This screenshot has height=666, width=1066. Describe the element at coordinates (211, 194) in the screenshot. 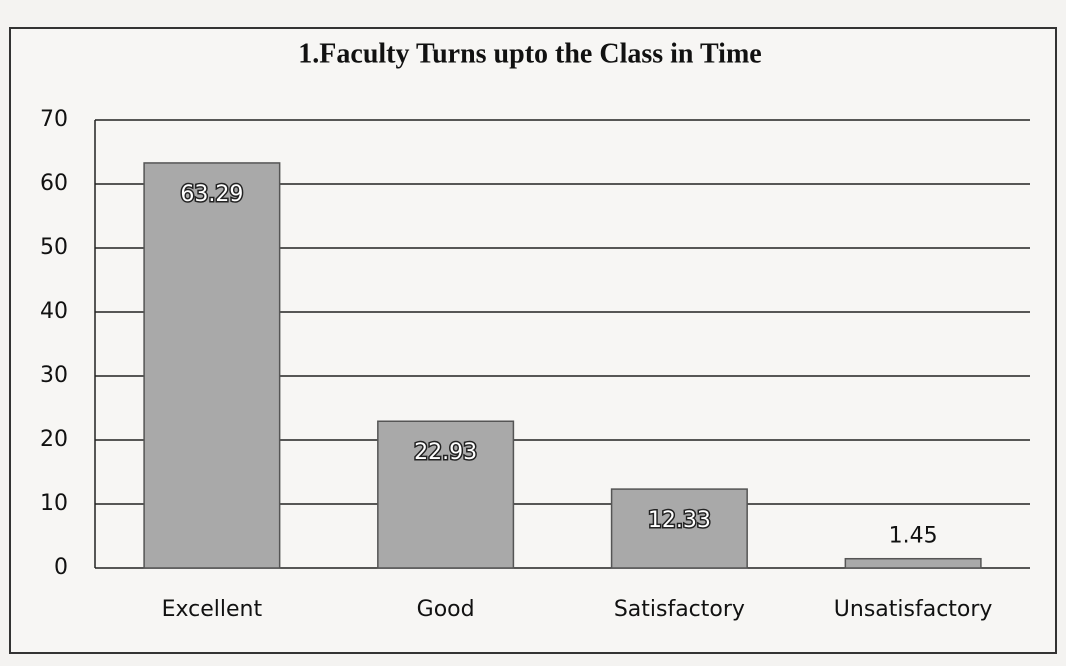

I see `value-label: 63.29` at that location.